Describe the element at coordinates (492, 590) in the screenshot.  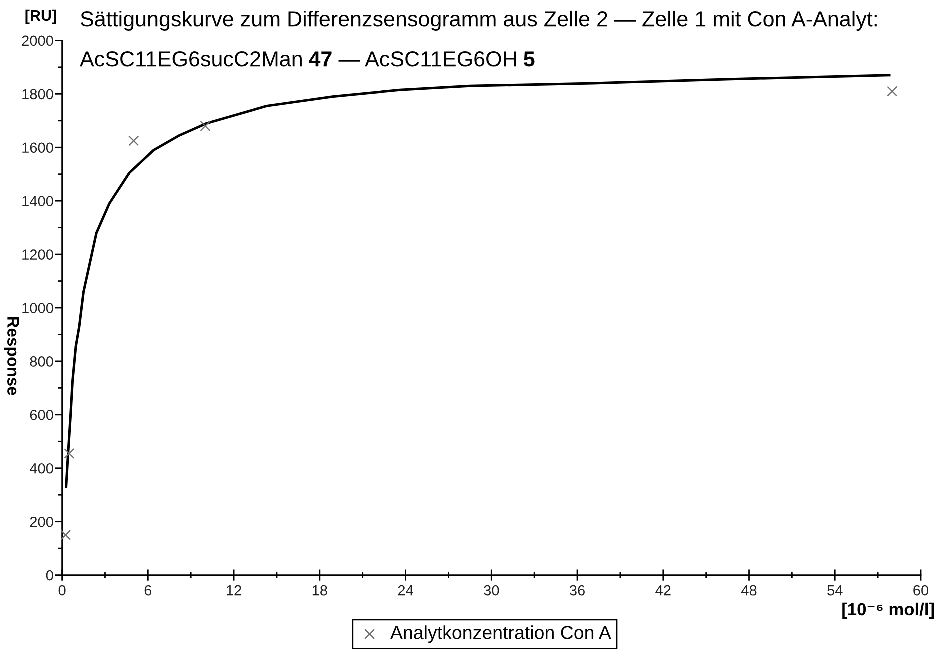
I see `x-tick-label: 30` at that location.